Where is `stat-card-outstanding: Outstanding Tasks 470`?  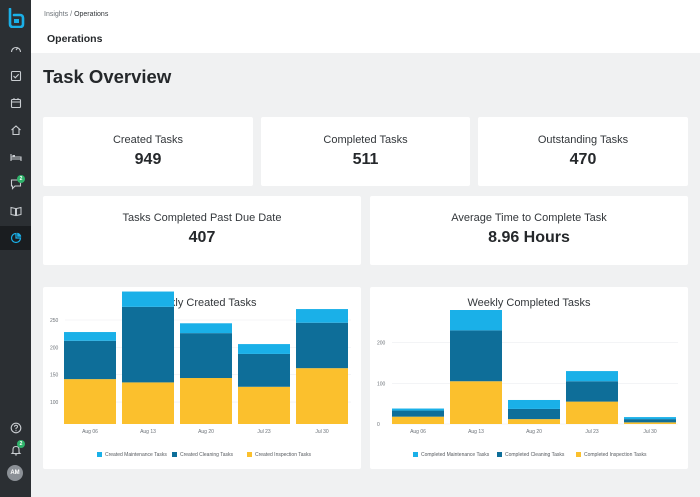
stat-card-outstanding: Outstanding Tasks 470 is located at coordinates (583, 151).